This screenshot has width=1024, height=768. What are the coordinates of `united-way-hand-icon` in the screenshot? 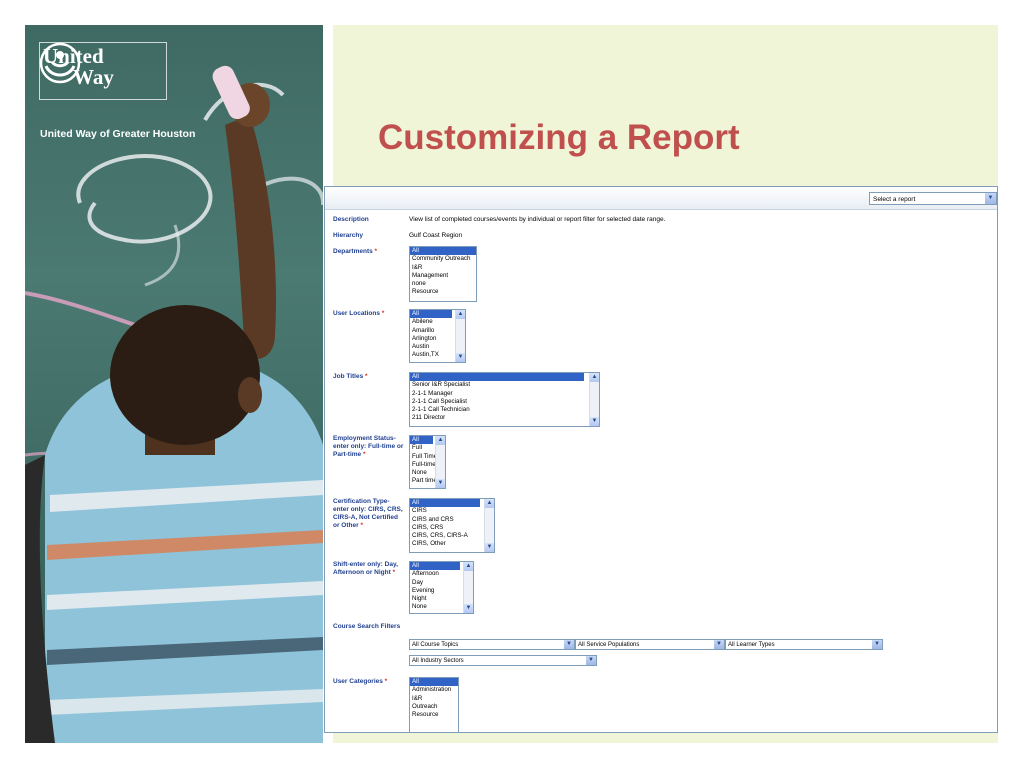 It's located at (60, 63).